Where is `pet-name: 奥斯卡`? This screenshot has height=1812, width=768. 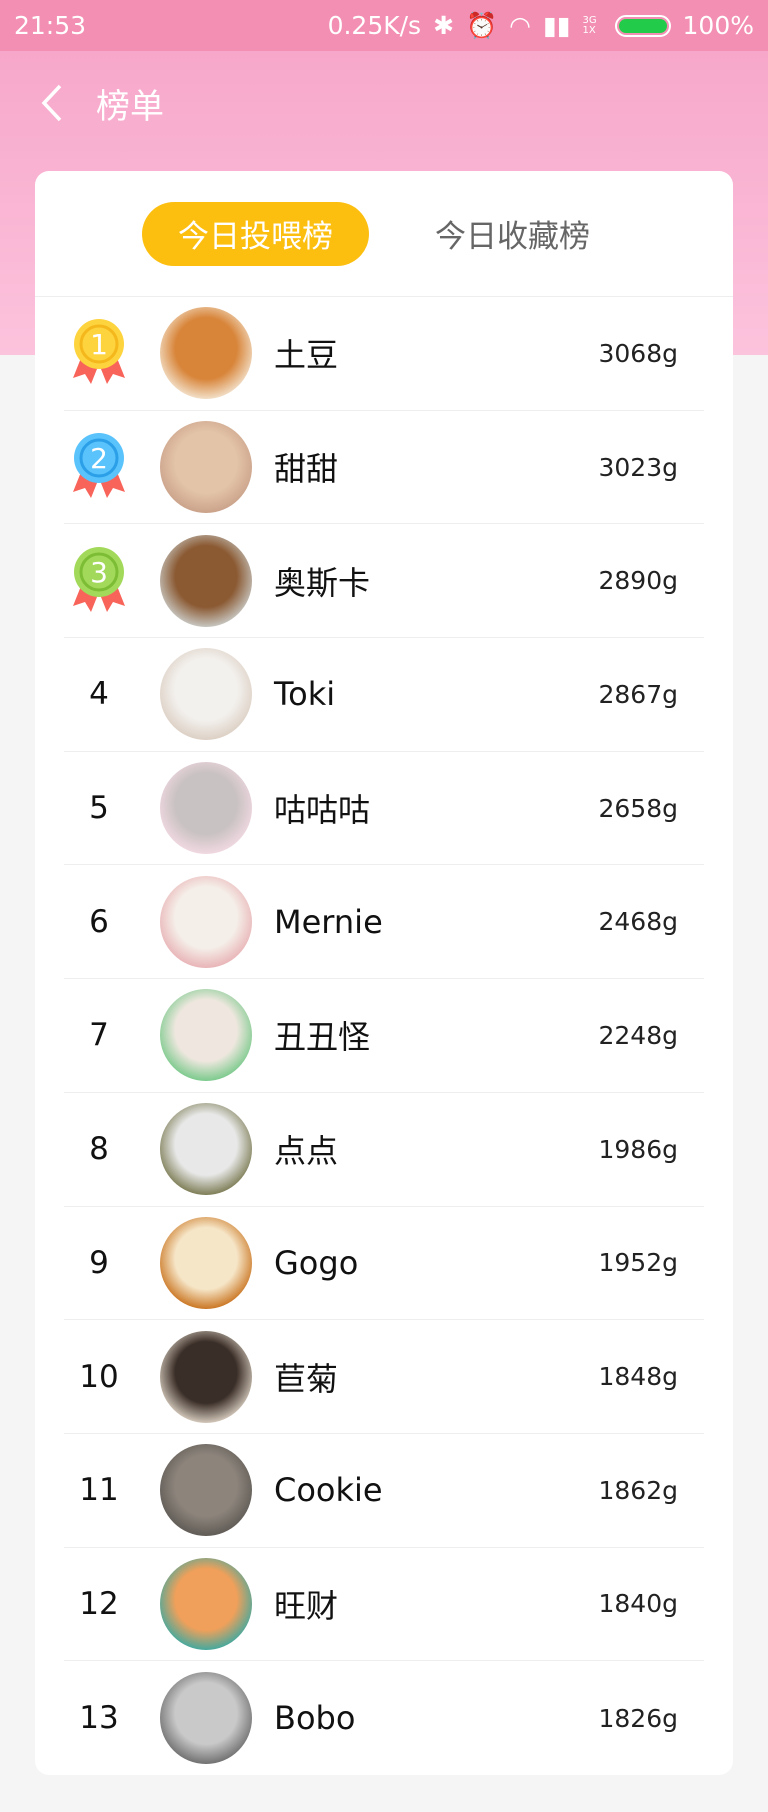 pet-name: 奥斯卡 is located at coordinates (322, 582).